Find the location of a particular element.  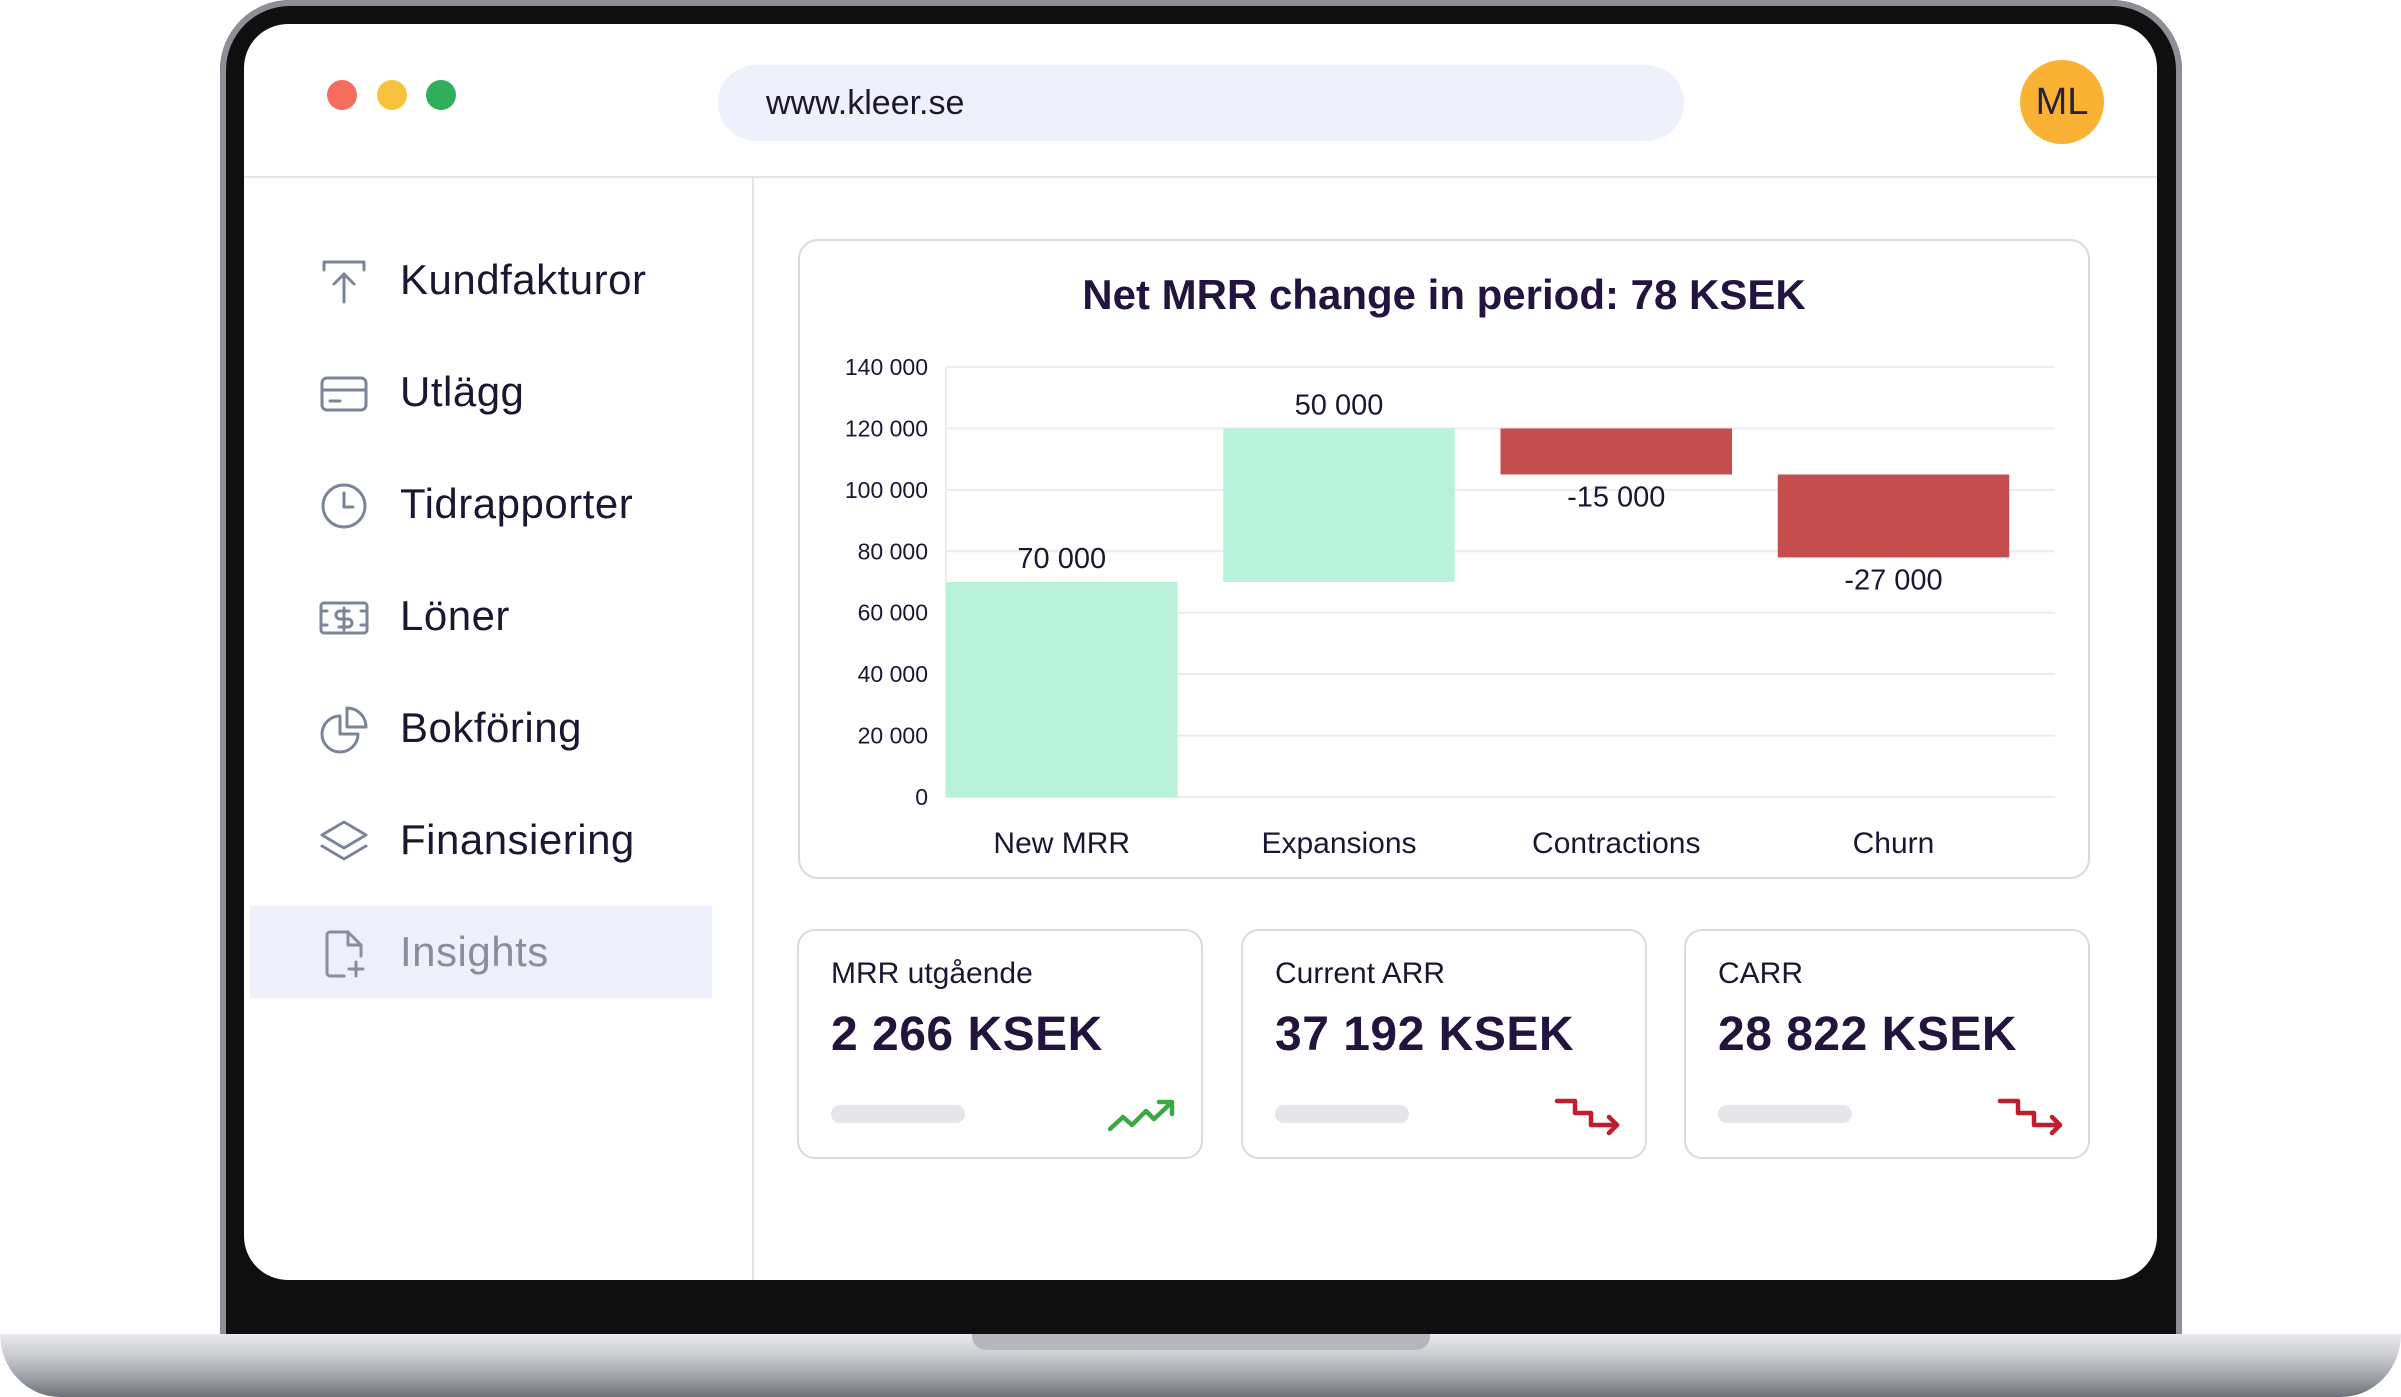

window-close-dot is located at coordinates (342, 95).